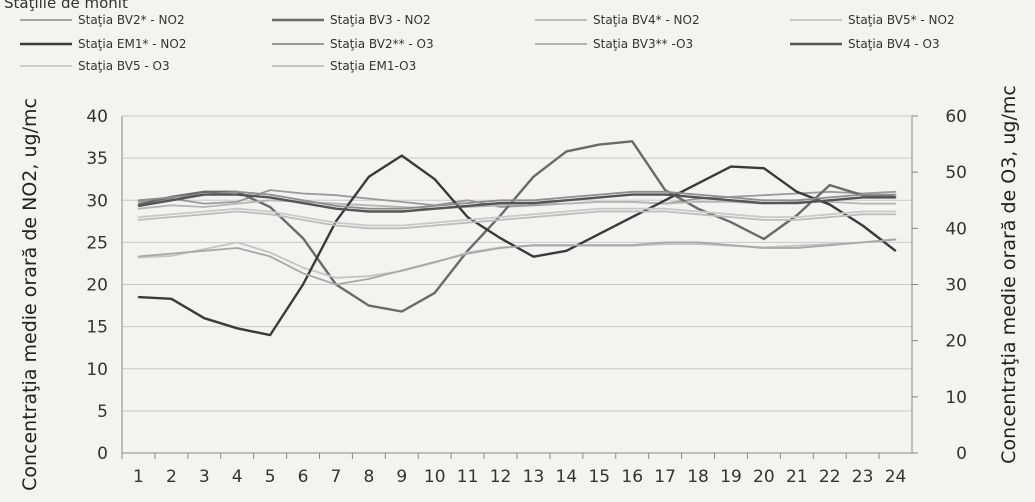 This screenshot has height=502, width=1035. I want to click on y-left-tick-label: 20, so click(97, 286).